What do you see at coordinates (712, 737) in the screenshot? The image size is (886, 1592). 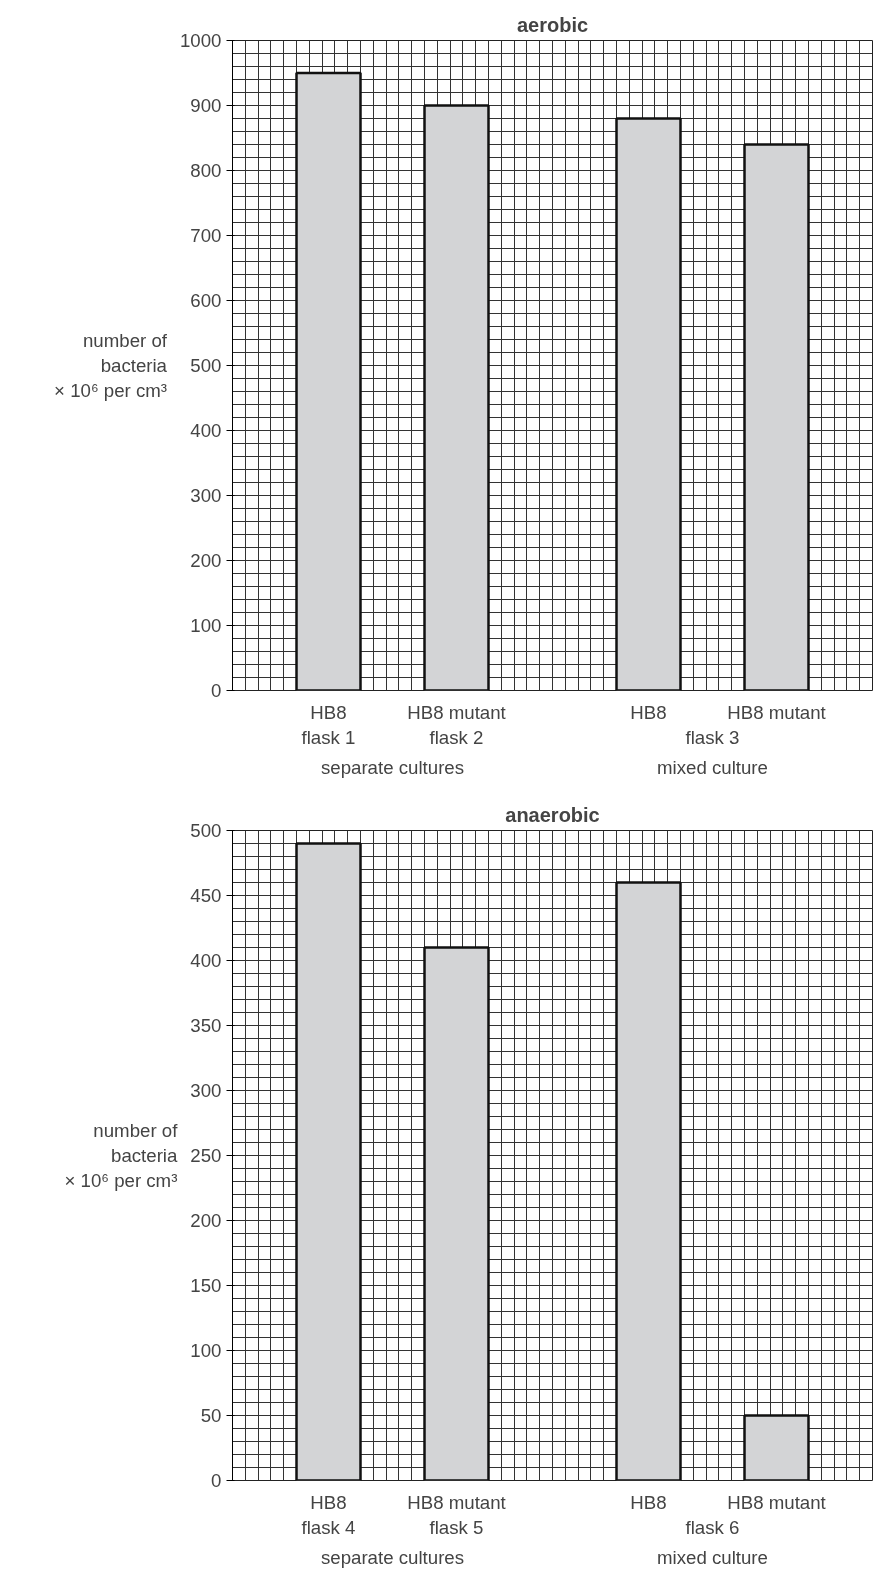 I see `text: flask 3` at bounding box center [712, 737].